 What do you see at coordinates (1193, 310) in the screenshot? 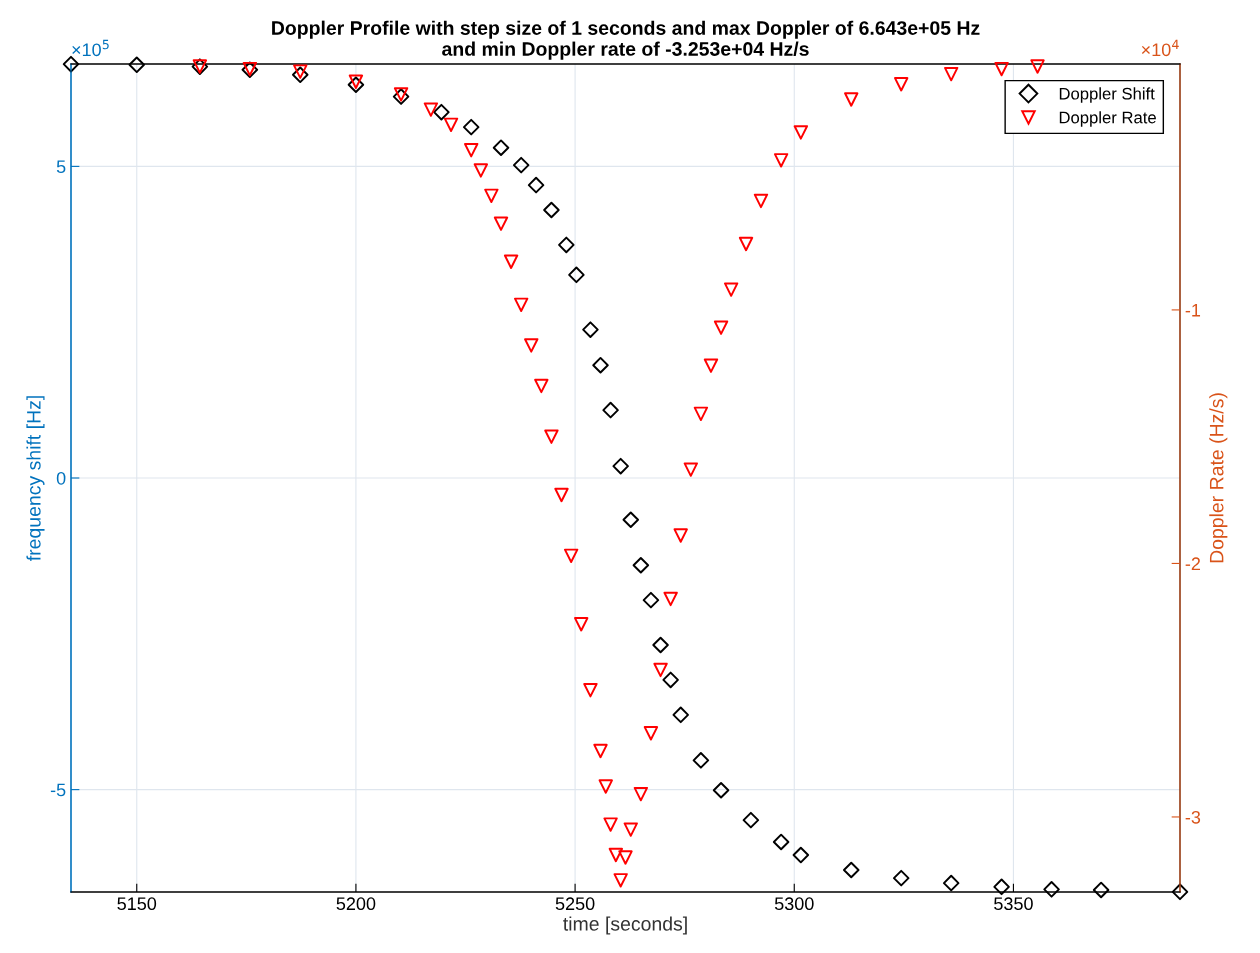
I see `y2-tick-label: -1` at bounding box center [1193, 310].